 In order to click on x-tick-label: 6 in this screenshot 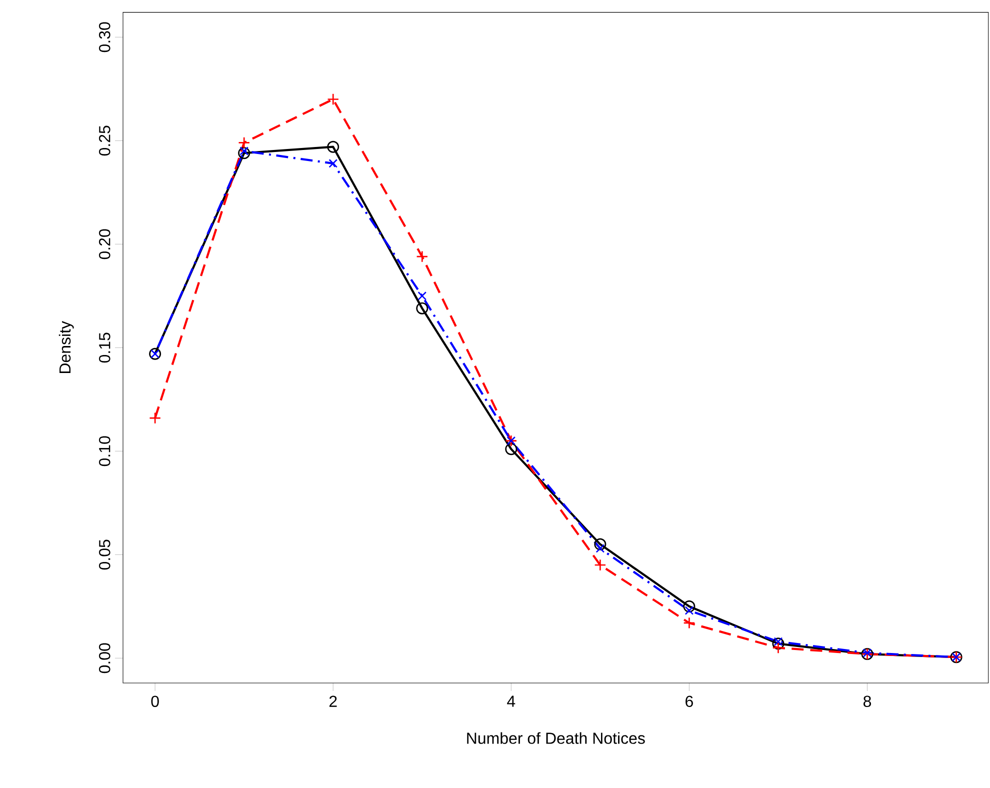, I will do `click(689, 702)`.